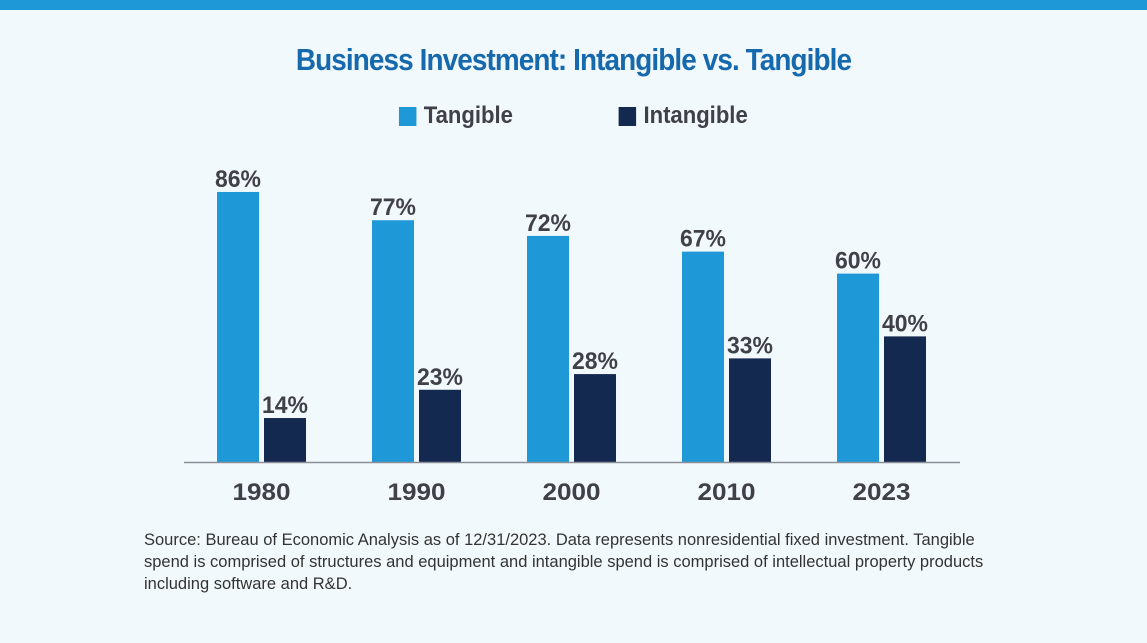 This screenshot has width=1147, height=643. What do you see at coordinates (262, 492) in the screenshot?
I see `x-tick-label: 1980` at bounding box center [262, 492].